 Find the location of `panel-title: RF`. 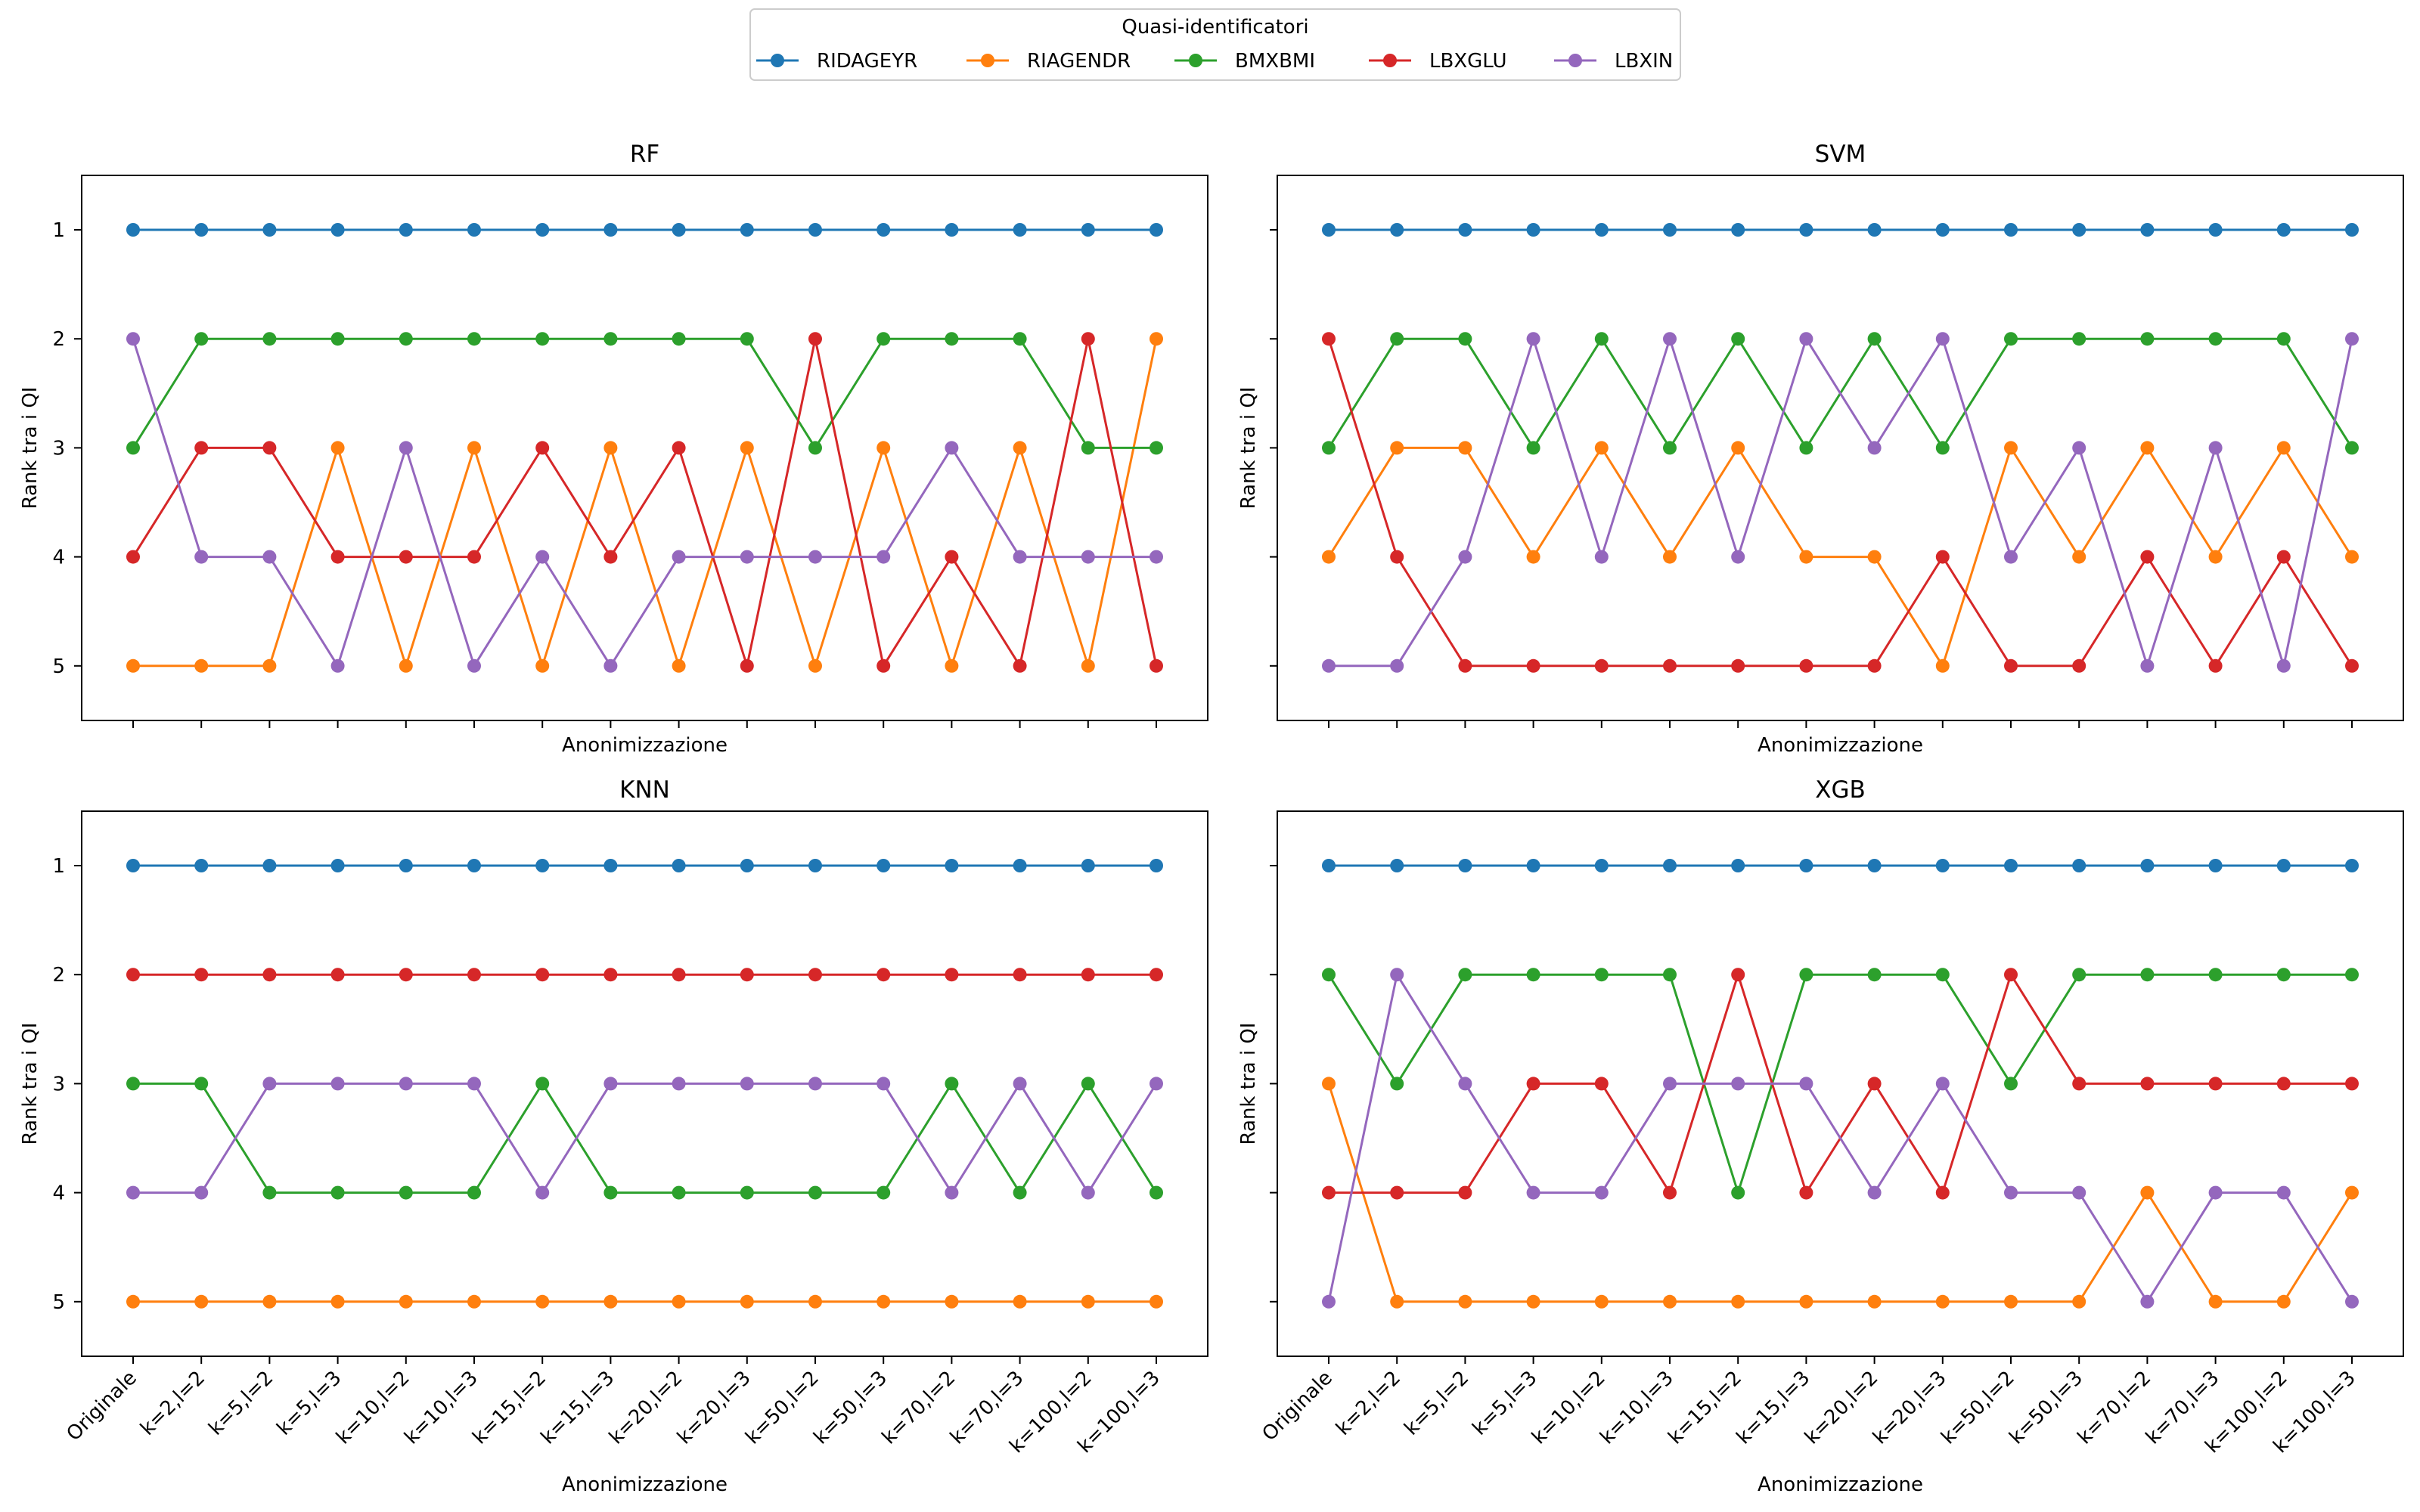

panel-title: RF is located at coordinates (644, 154).